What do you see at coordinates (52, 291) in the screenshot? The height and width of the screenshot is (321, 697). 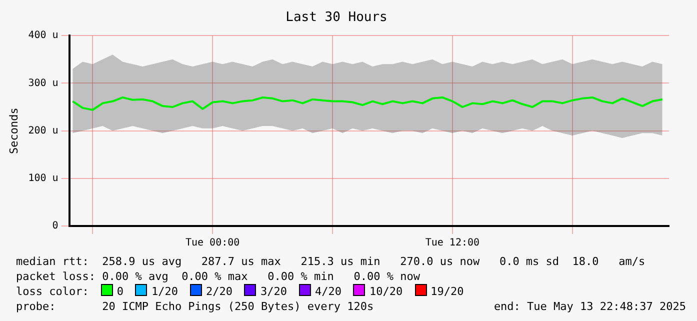 I see `text: loss color:` at bounding box center [52, 291].